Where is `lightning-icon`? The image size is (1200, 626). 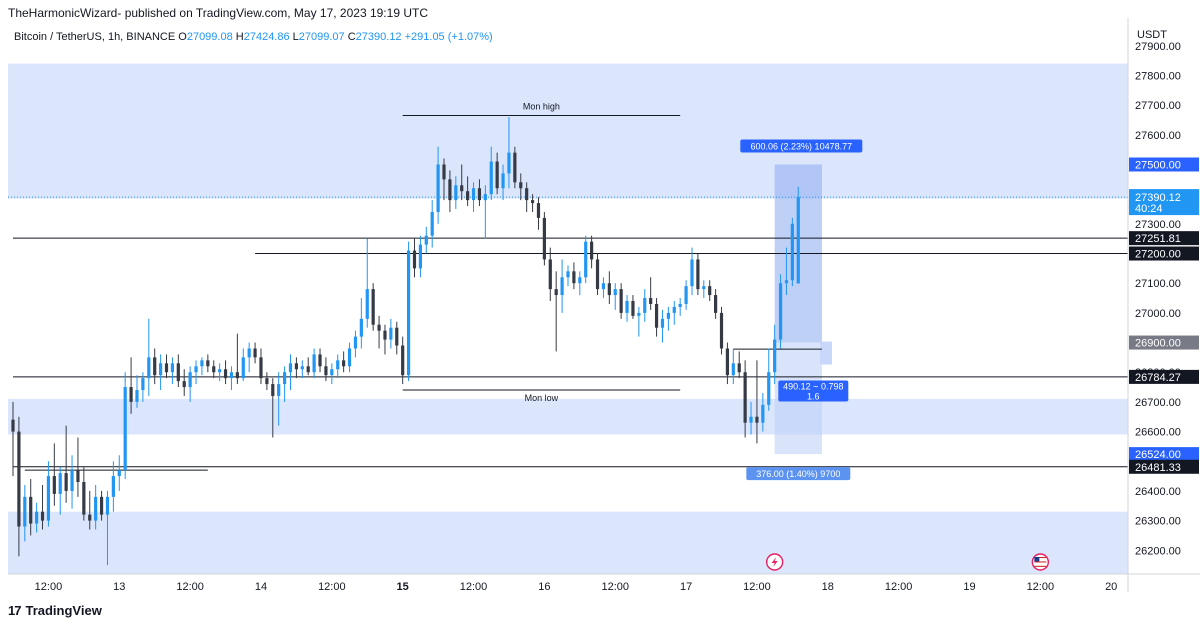
lightning-icon is located at coordinates (774, 562).